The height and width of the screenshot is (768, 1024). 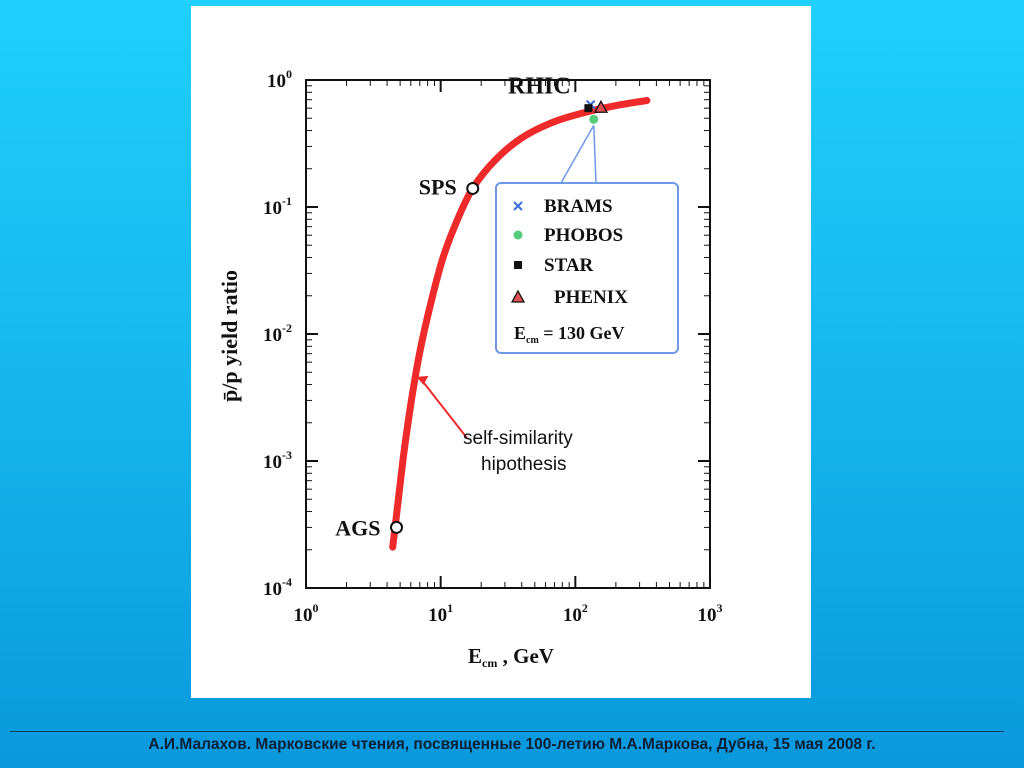 What do you see at coordinates (539, 87) in the screenshot?
I see `label-rhic: RHIC` at bounding box center [539, 87].